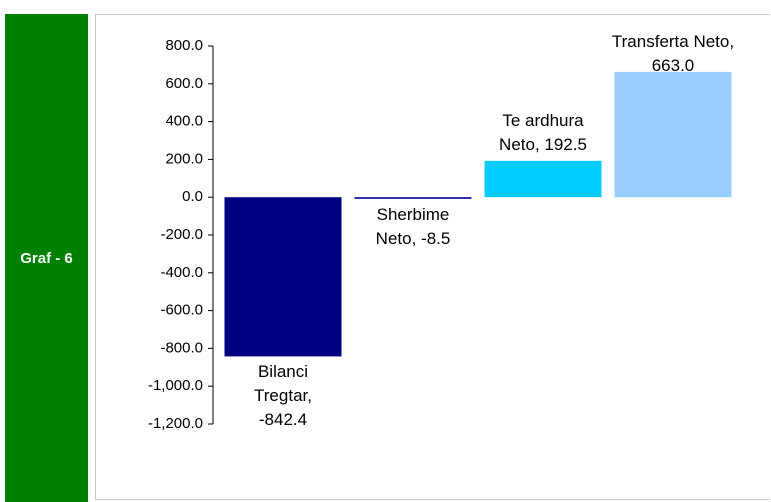 Image resolution: width=771 pixels, height=502 pixels. Describe the element at coordinates (181, 310) in the screenshot. I see `y-tick-label: -600.0` at that location.